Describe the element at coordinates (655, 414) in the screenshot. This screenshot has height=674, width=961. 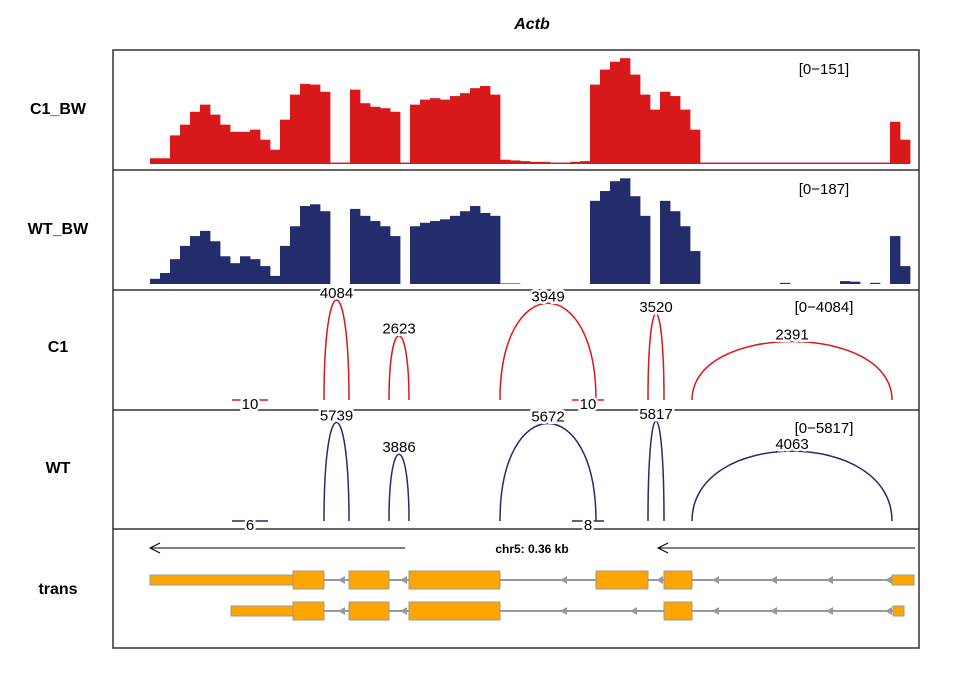
I see `junction-count: 5817` at that location.